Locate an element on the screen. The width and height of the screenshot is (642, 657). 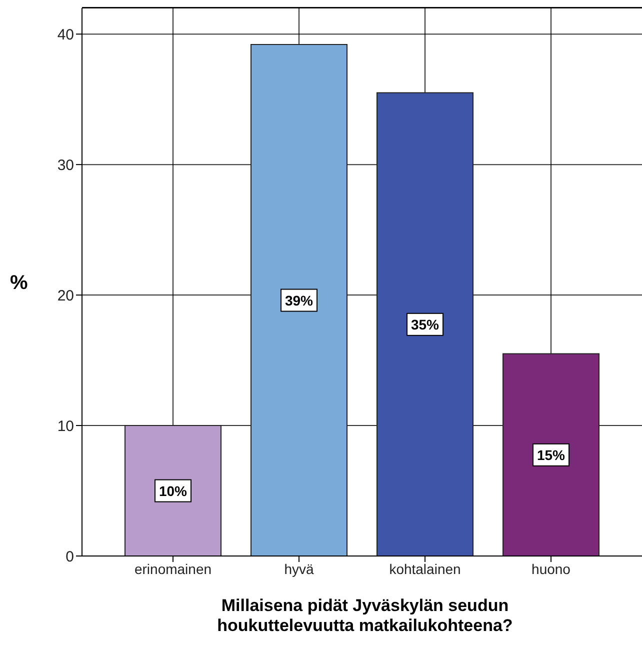
data-label: 39% is located at coordinates (299, 300).